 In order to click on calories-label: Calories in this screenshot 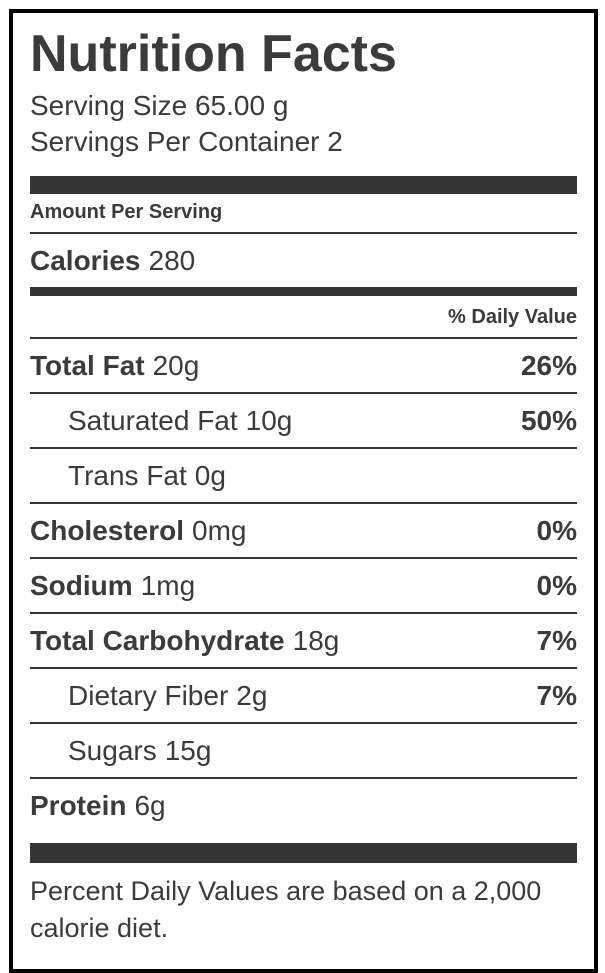, I will do `click(85, 261)`.